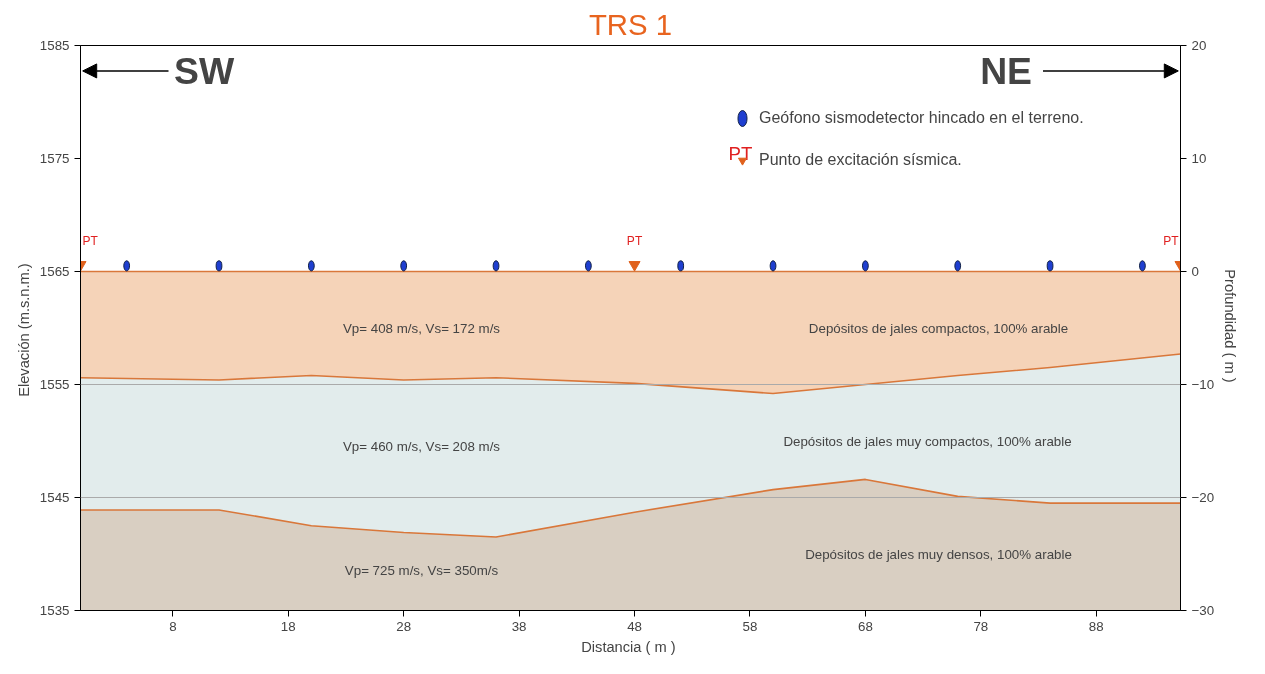 This screenshot has height=674, width=1265. Describe the element at coordinates (1199, 158) in the screenshot. I see `y2-tick-label: 10` at that location.